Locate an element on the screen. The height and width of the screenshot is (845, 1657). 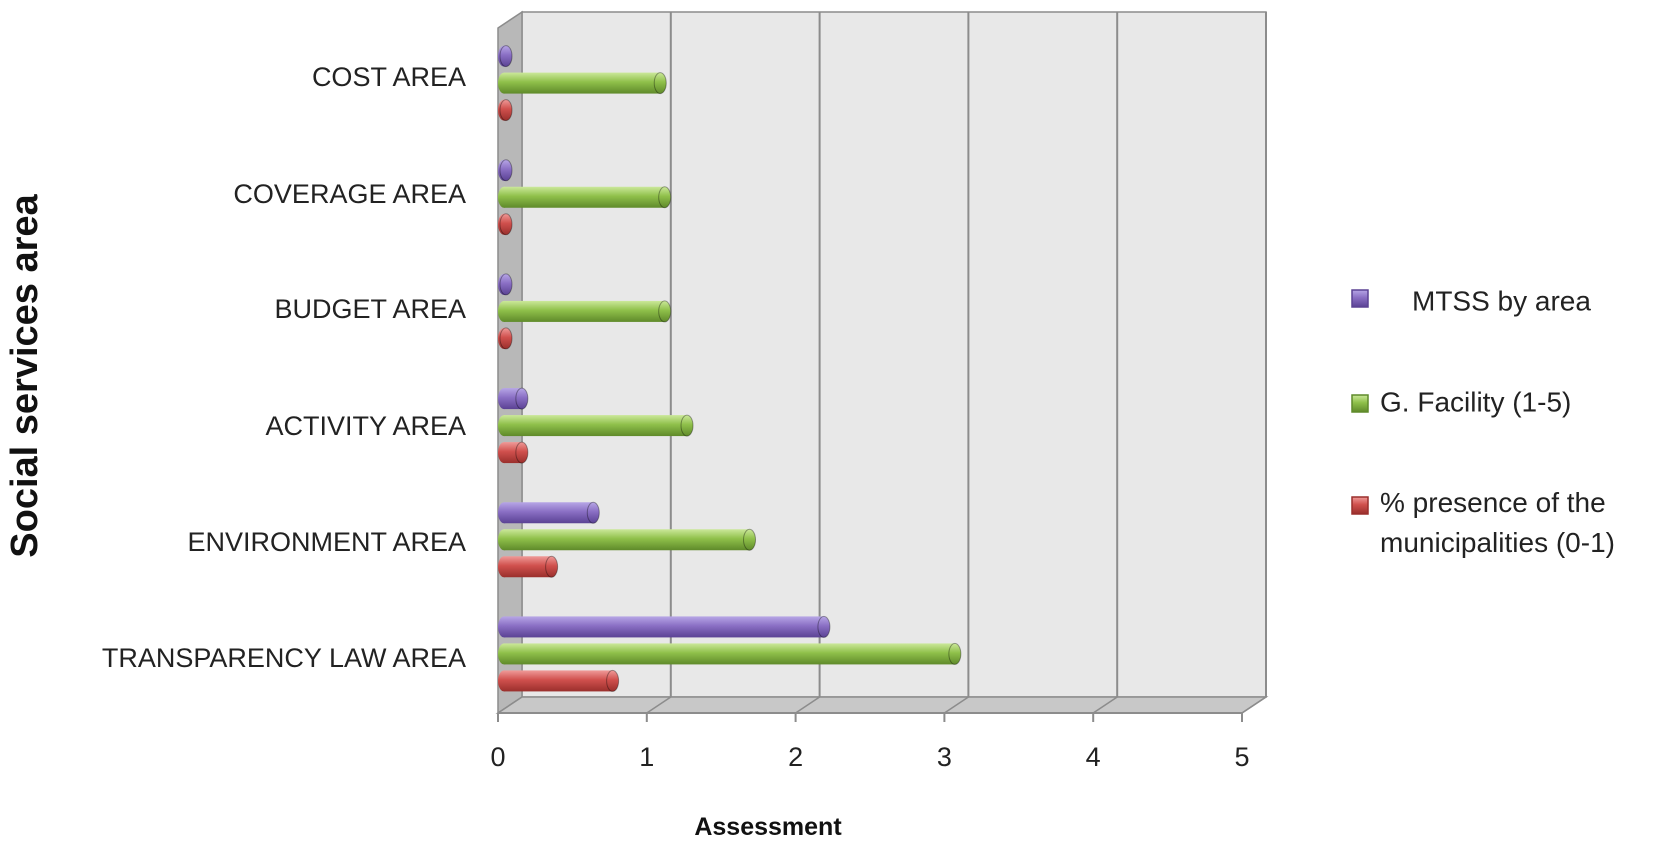
x-ticks is located at coordinates (870, 717).